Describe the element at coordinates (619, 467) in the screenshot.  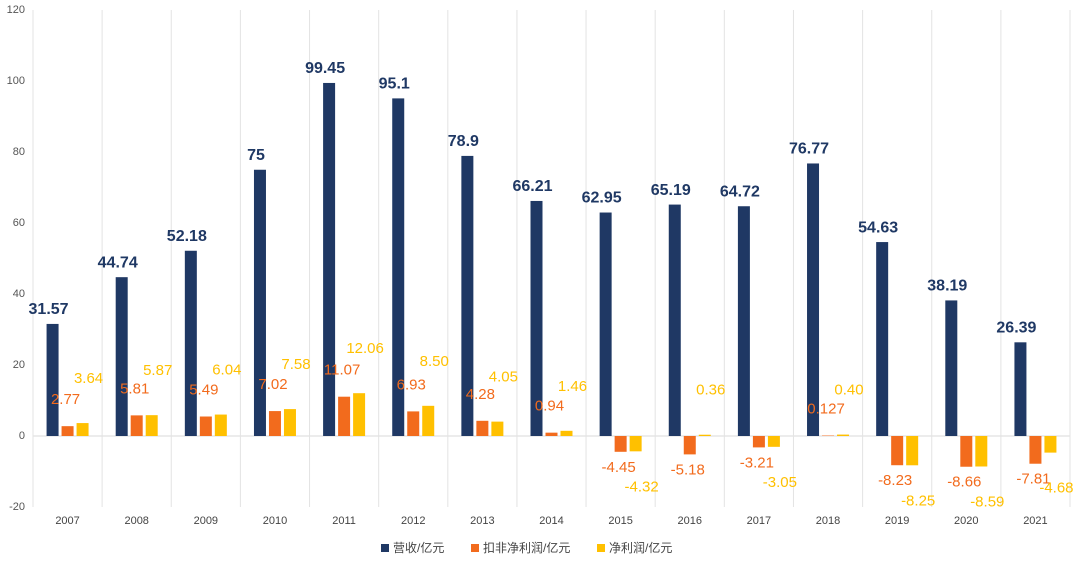
I see `data-label: -4.45` at that location.